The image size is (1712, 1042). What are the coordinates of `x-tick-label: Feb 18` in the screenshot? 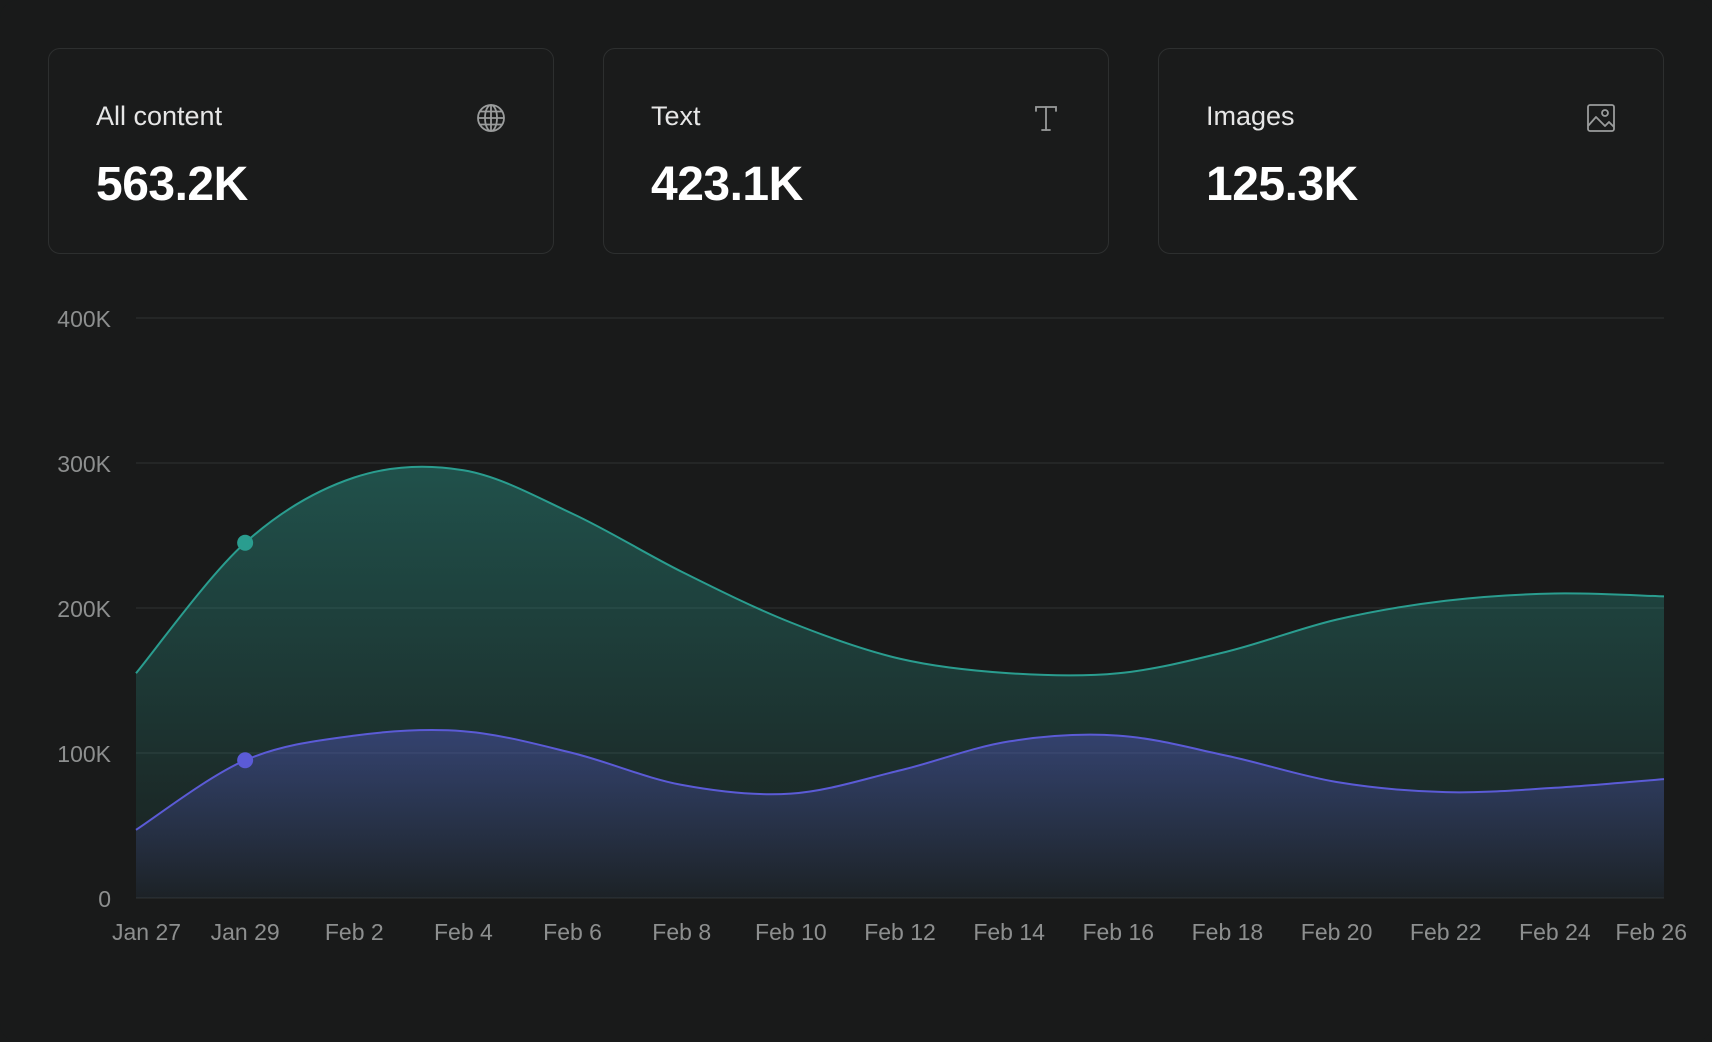 It's located at (1228, 932).